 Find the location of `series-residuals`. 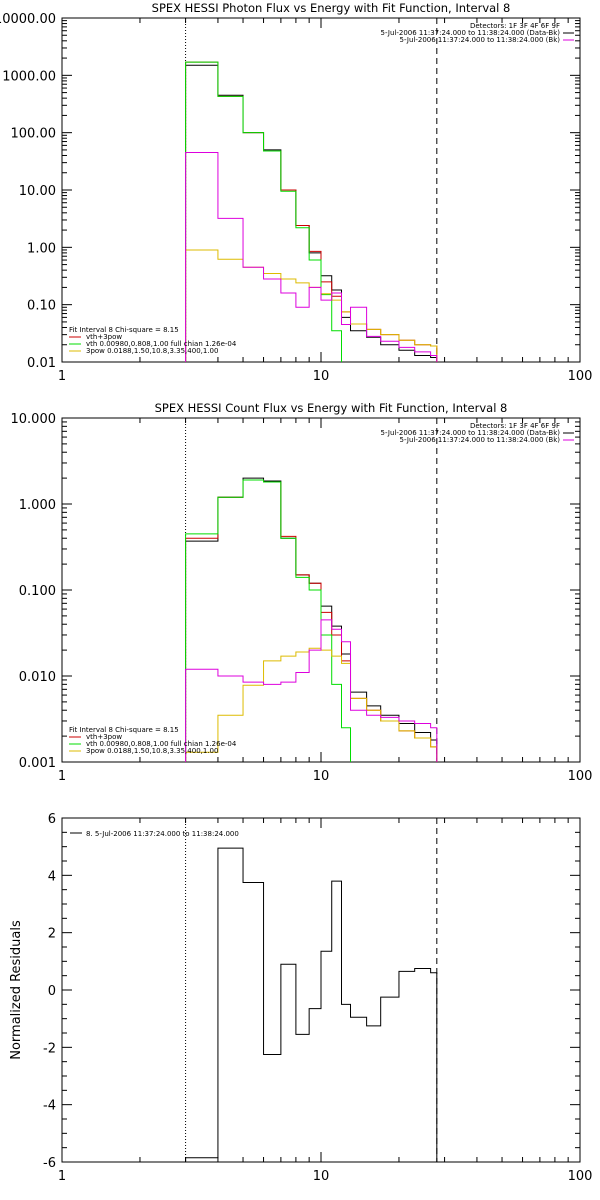

series-residuals is located at coordinates (311, 1004).